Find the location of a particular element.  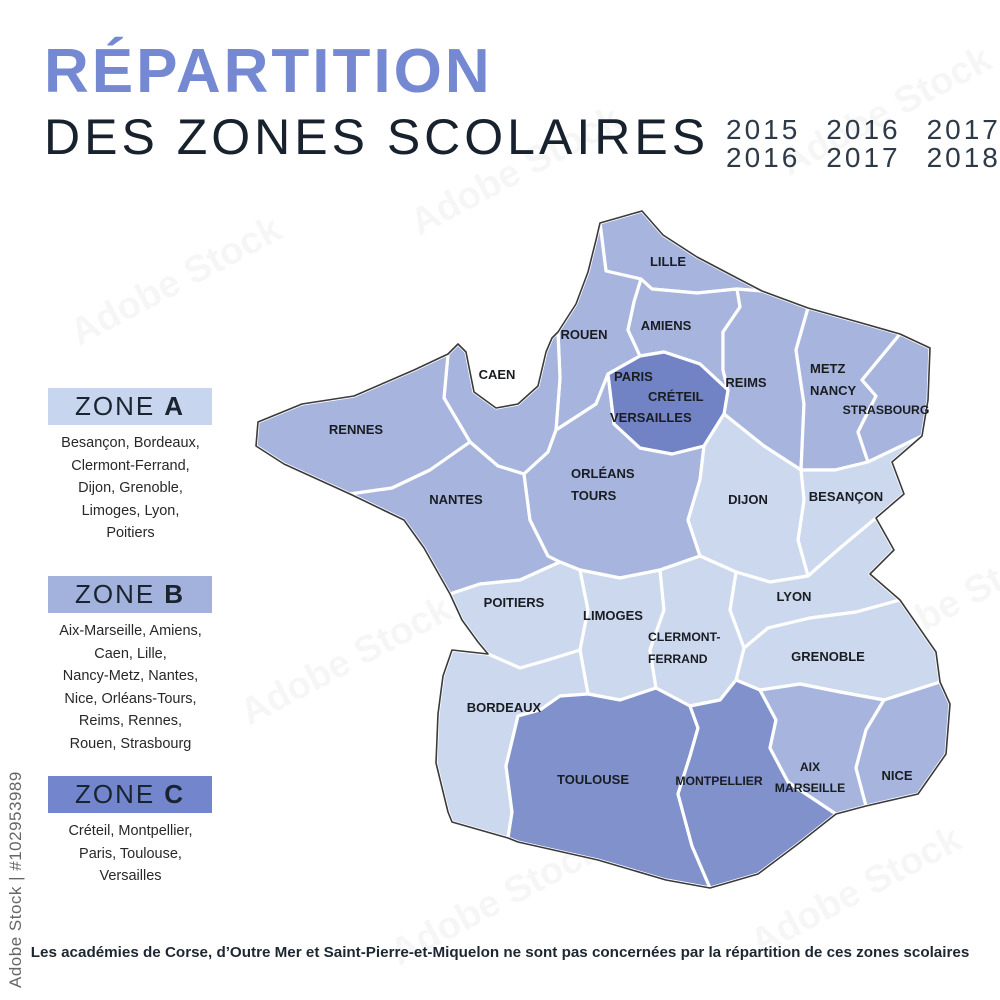

map-label-lyon: LYON is located at coordinates (794, 596).